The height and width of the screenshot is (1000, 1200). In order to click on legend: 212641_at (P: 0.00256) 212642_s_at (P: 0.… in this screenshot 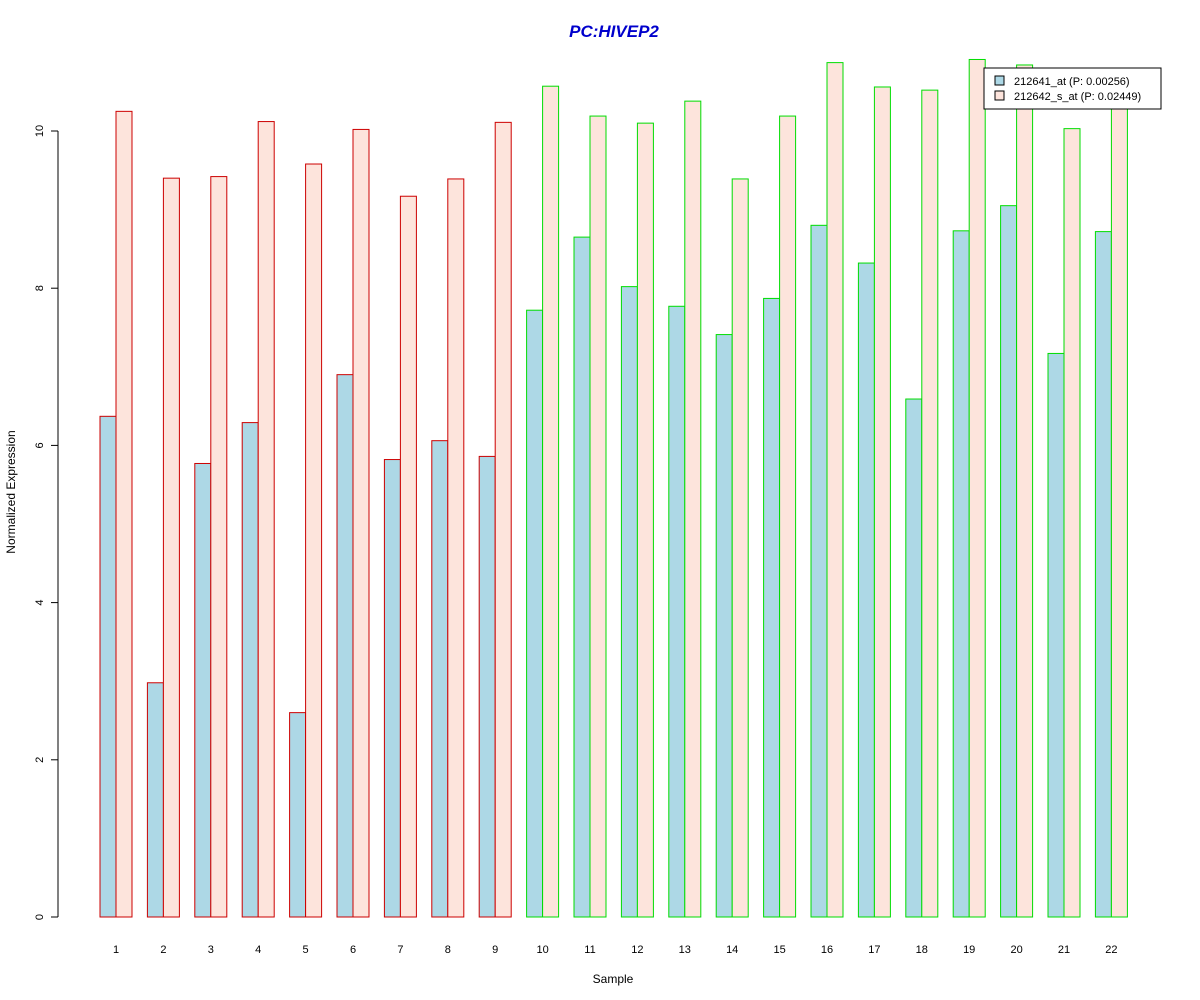, I will do `click(1072, 88)`.